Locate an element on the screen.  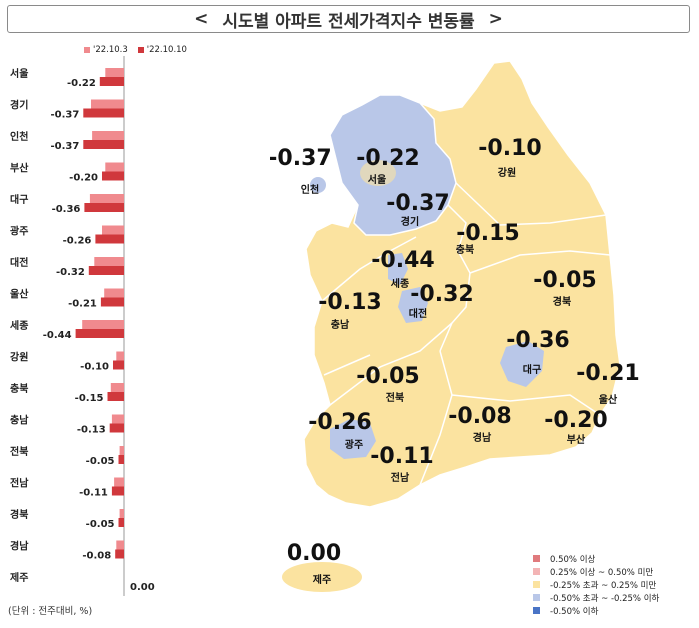
chevron-right-icon: > is located at coordinates (495, 19).